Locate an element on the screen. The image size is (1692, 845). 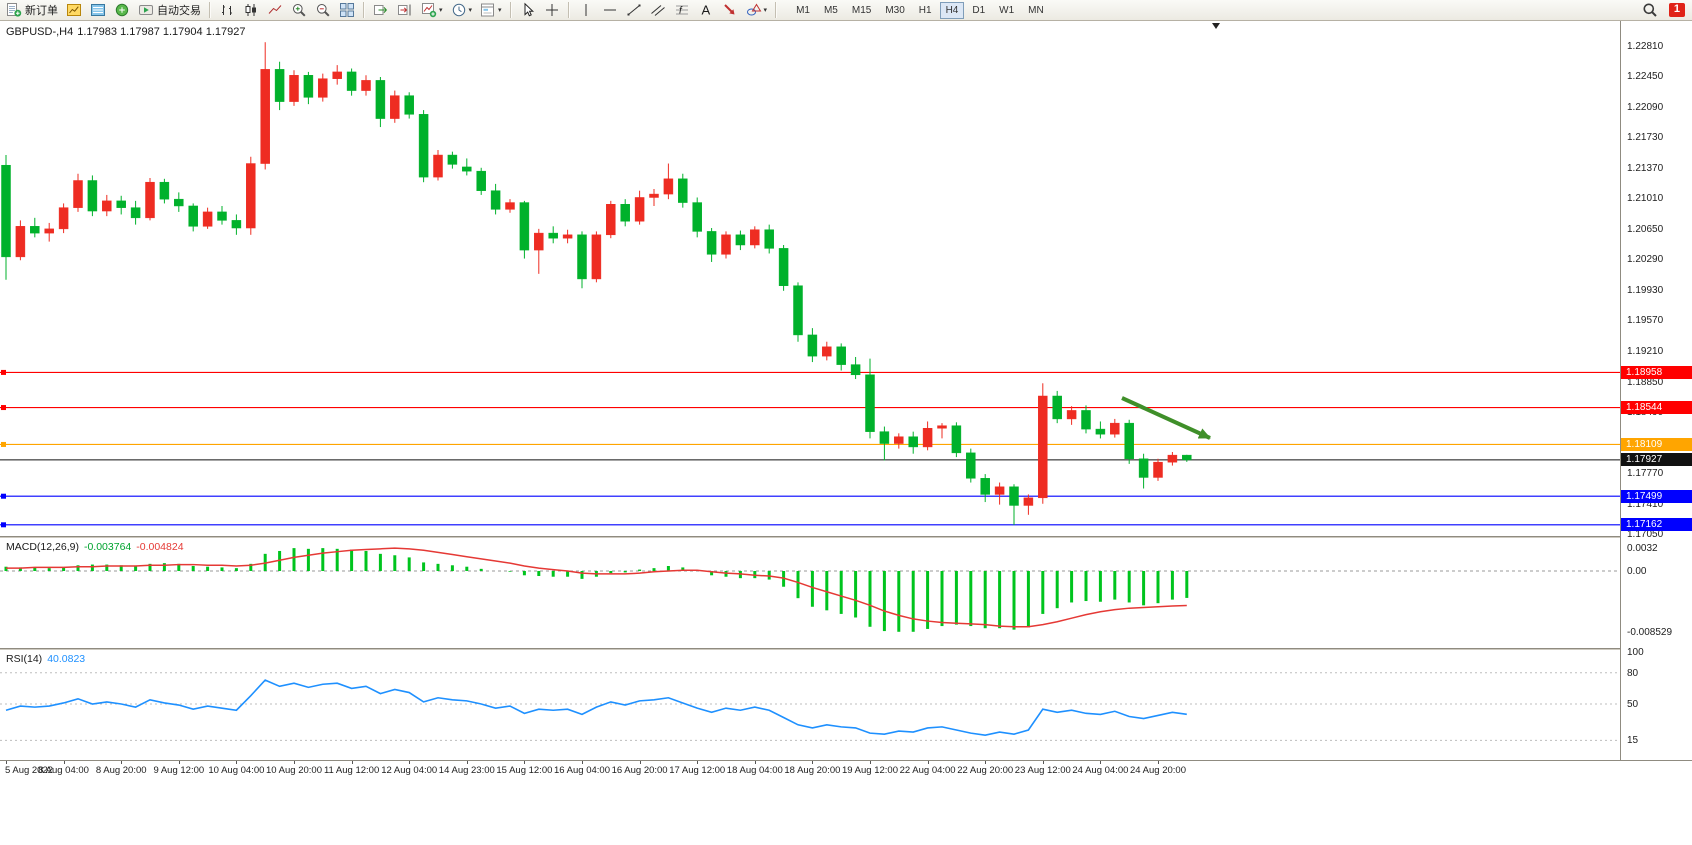
chart-shift-button is located at coordinates (405, 10).